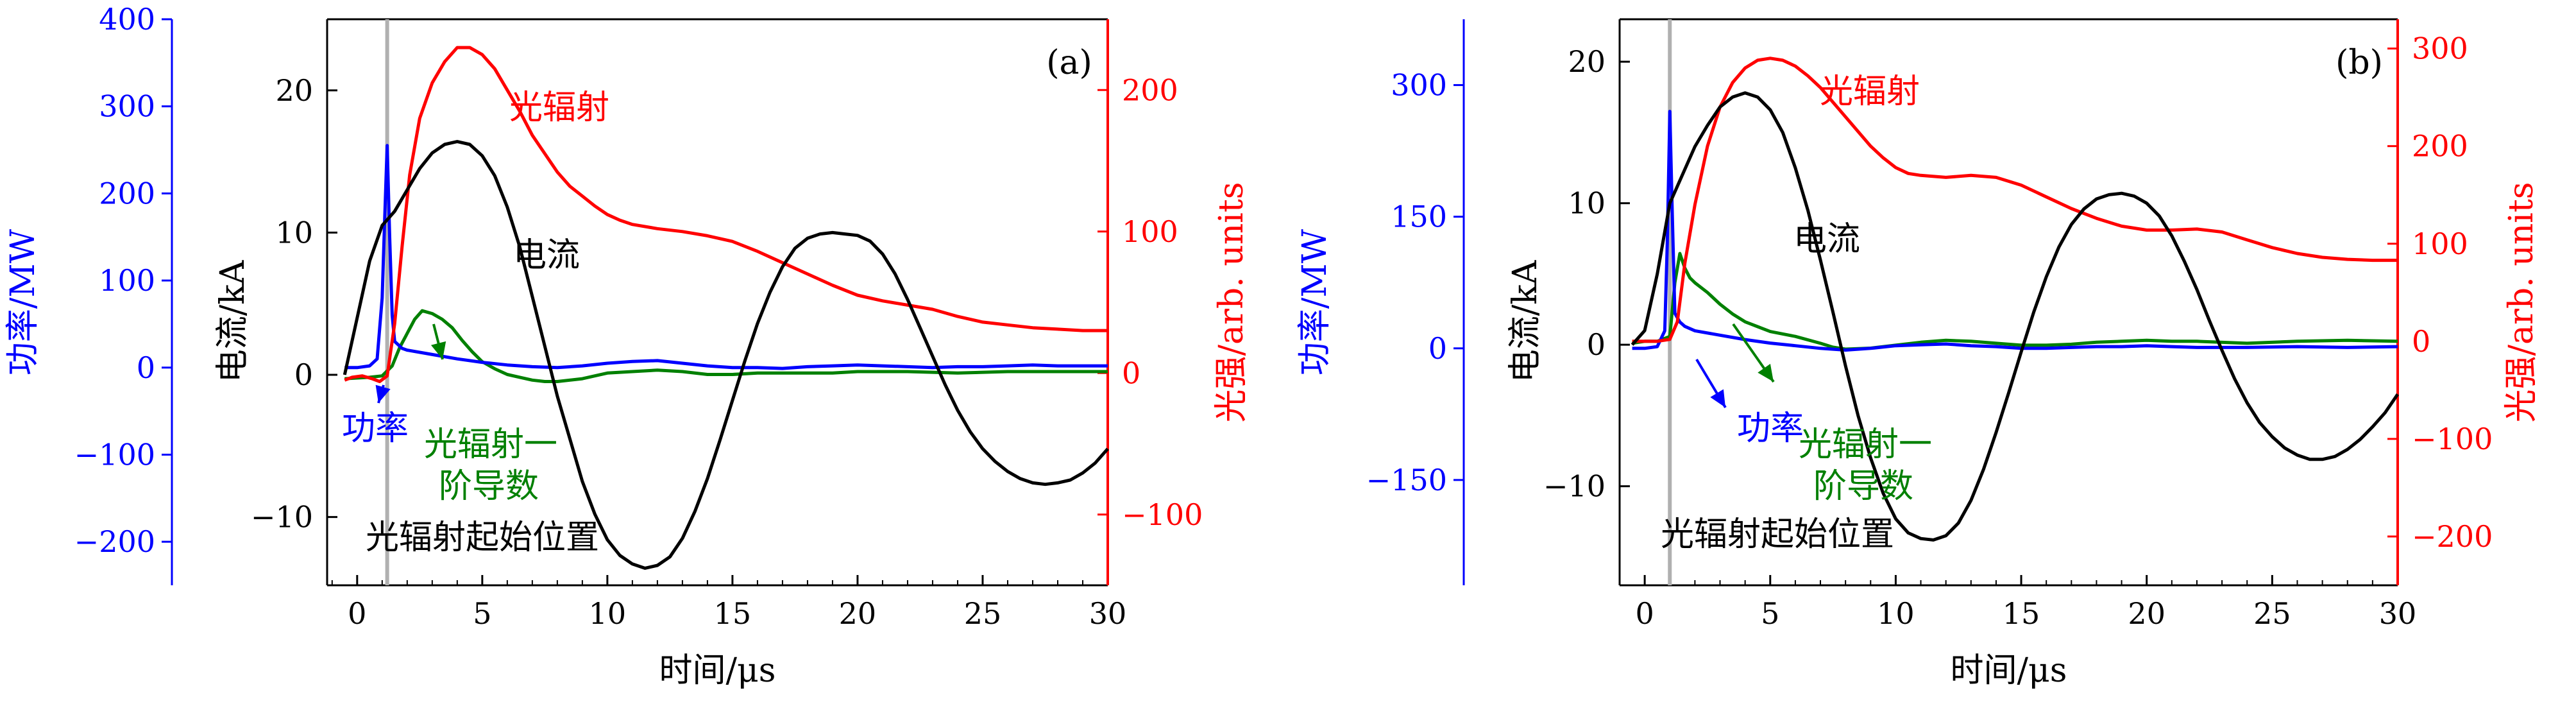 This screenshot has height=713, width=2576. Describe the element at coordinates (127, 19) in the screenshot. I see `power-tick-label: 400` at that location.